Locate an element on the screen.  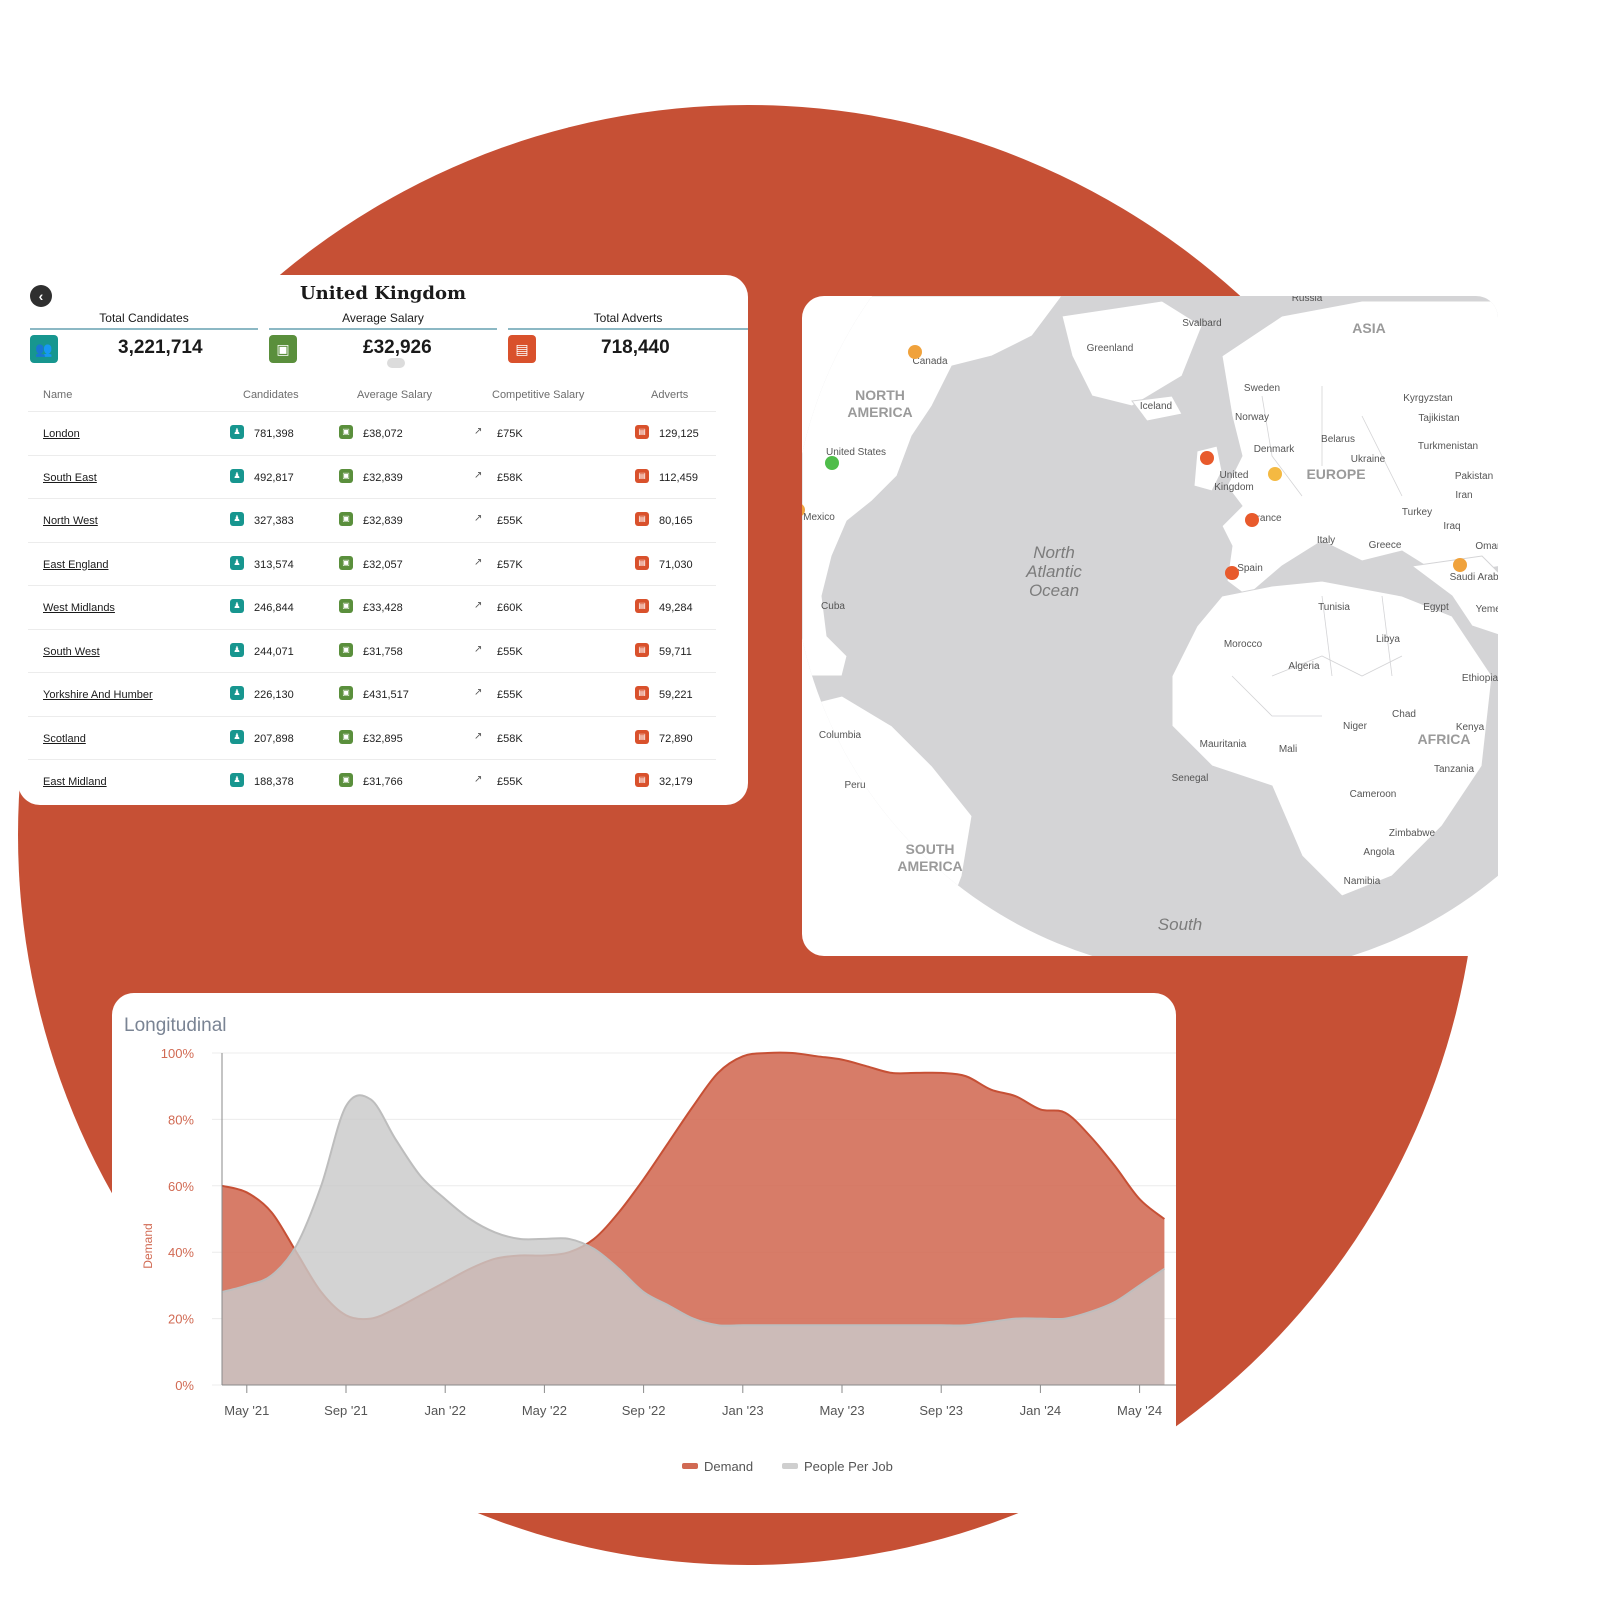
kpi-value: 3,221,714 is located at coordinates (160, 347).